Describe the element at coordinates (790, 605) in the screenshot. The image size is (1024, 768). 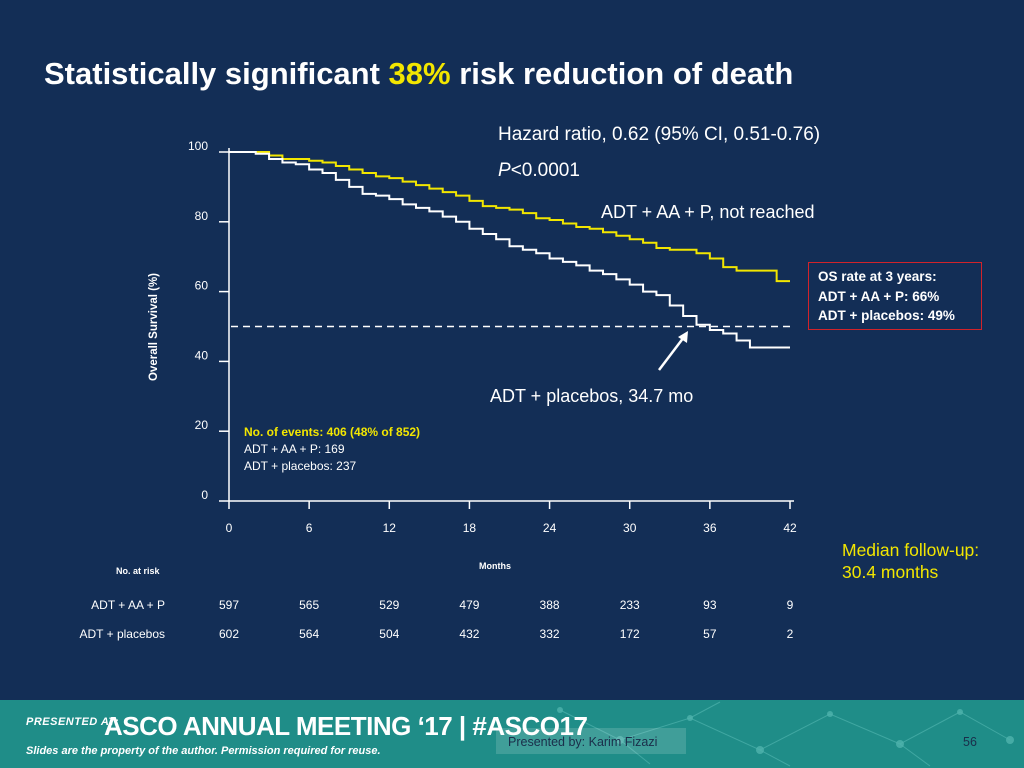
I see `risk-cell: 9` at that location.